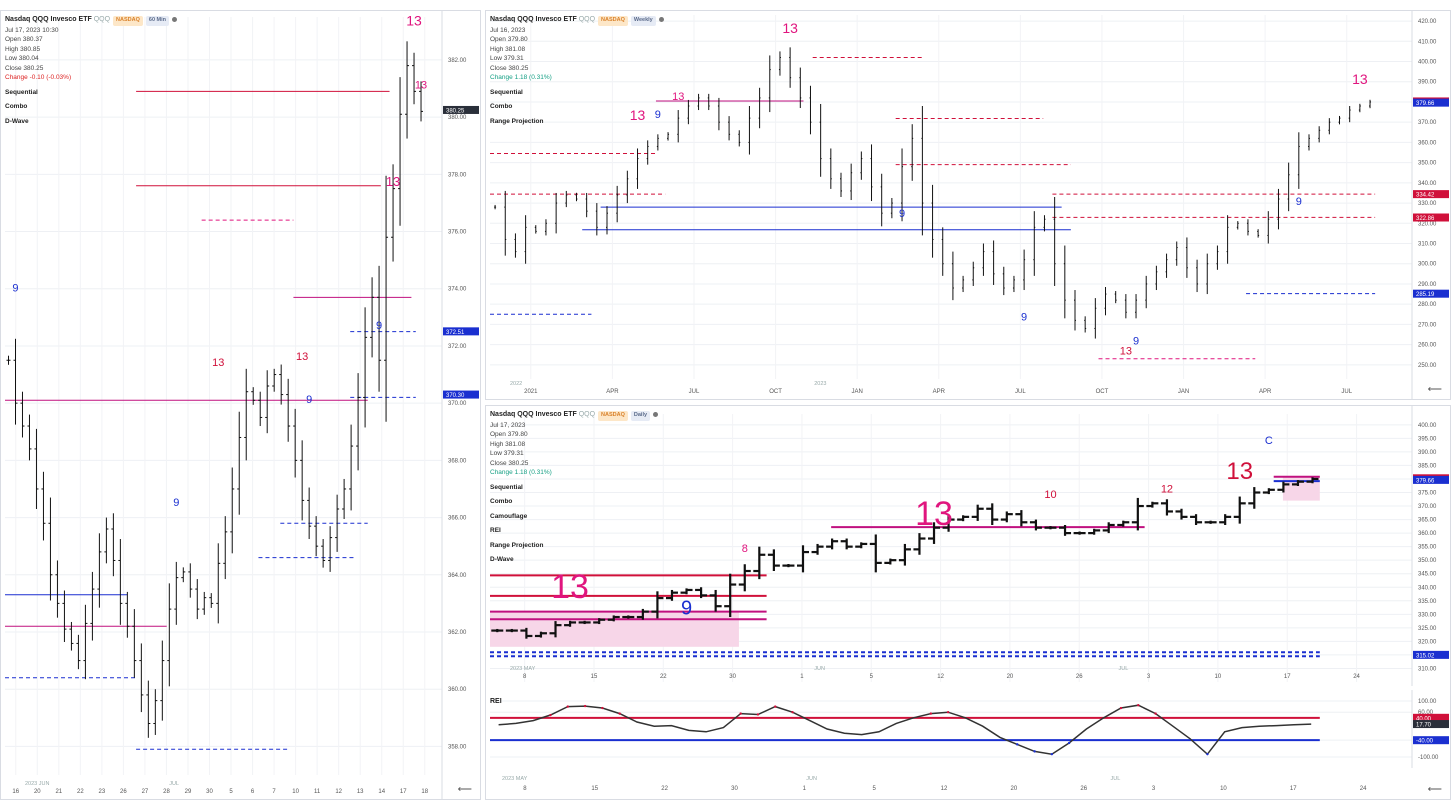 This screenshot has width=1456, height=804. I want to click on price-tag-label: 379.66, so click(1425, 481).